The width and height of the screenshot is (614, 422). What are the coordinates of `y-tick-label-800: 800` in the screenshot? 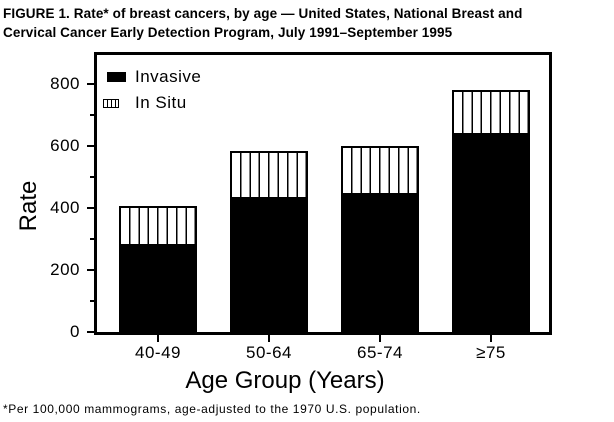 It's located at (65, 83).